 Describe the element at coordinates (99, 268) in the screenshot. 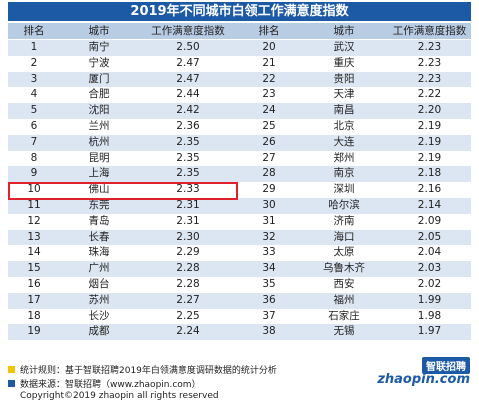

I see `table-cell: 广州` at that location.